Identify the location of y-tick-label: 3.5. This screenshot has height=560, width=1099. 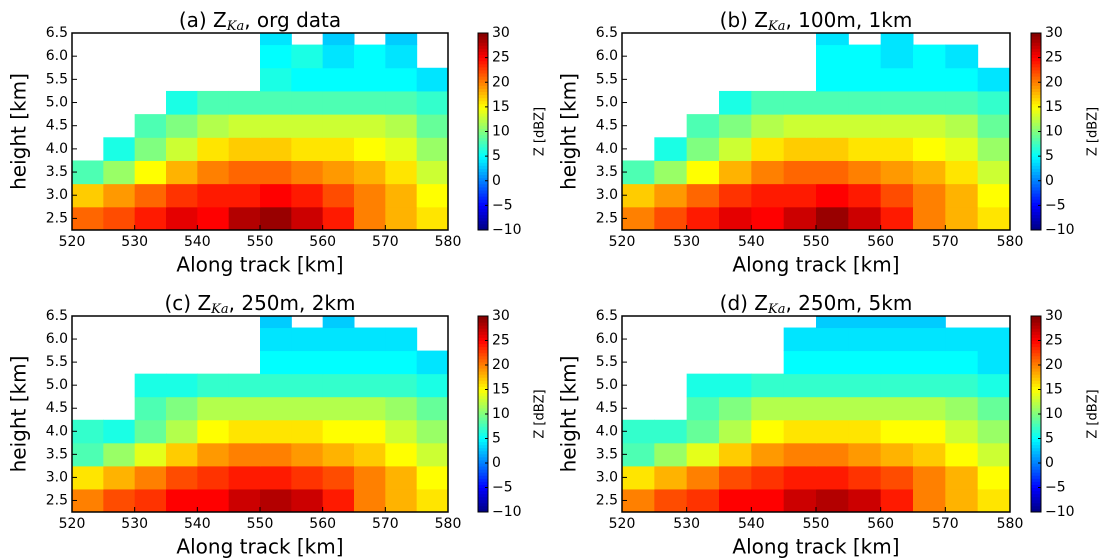
(607, 172).